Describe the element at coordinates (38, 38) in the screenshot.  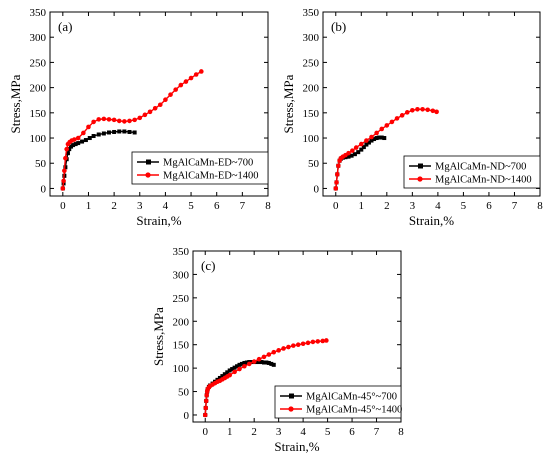
I see `y-tick-label: 300` at that location.